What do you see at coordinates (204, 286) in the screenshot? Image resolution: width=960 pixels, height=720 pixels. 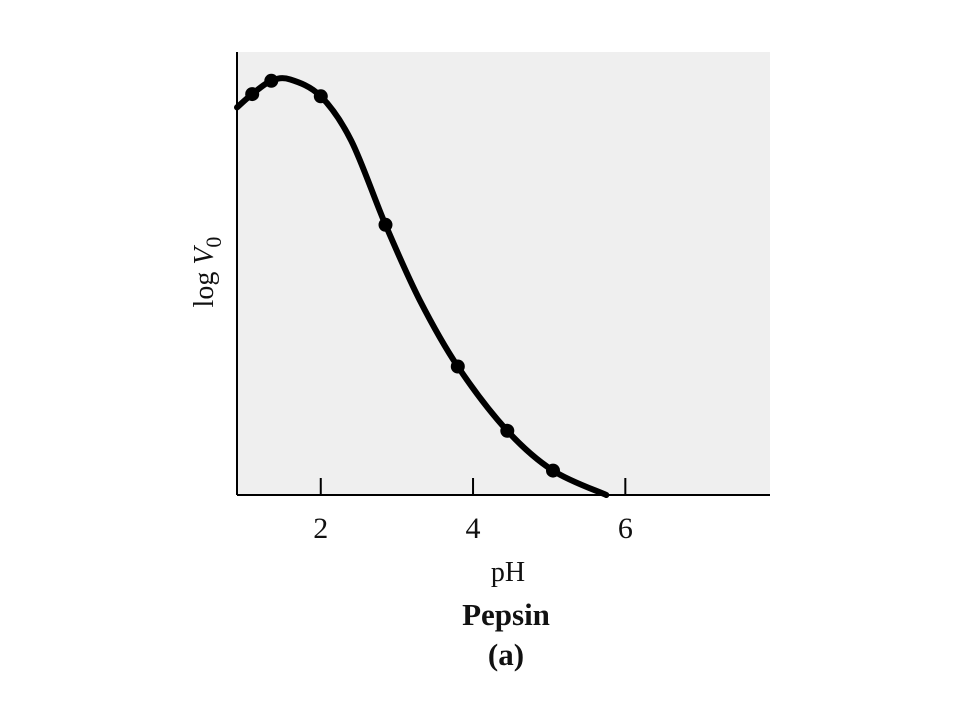 I see `y-axis-label-prefix: log` at bounding box center [204, 286].